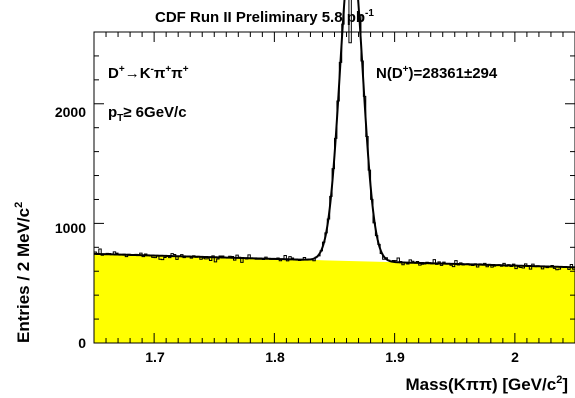 The height and width of the screenshot is (398, 575). Describe the element at coordinates (559, 380) in the screenshot. I see `x-axis-label-sup: 2` at that location.